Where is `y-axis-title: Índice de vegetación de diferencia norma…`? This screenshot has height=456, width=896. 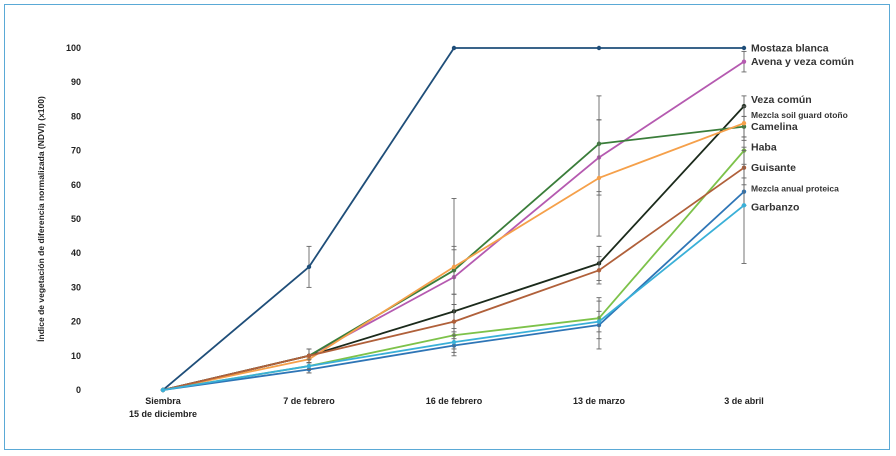 y-axis-title: Índice de vegetación de diferencia norma… is located at coordinates (41, 219).